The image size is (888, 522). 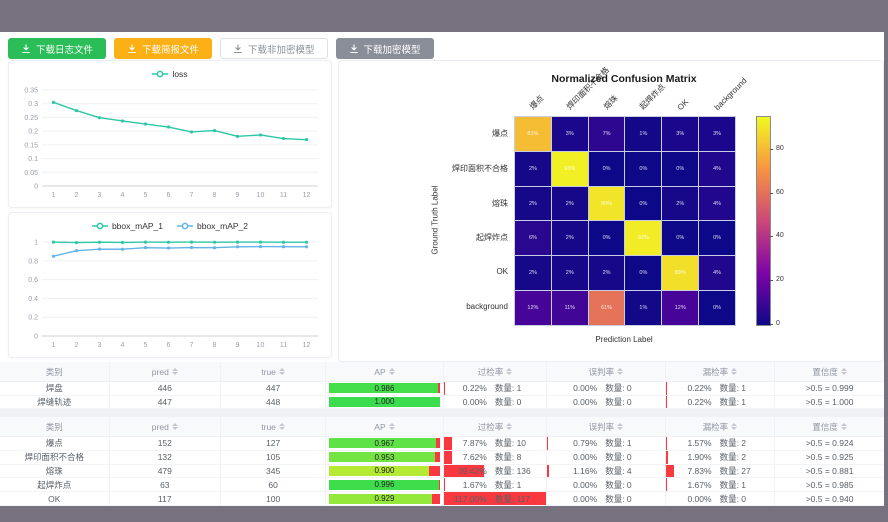 What do you see at coordinates (829, 457) in the screenshot?
I see `confidence-cell: >0.5 = 0.925` at bounding box center [829, 457].